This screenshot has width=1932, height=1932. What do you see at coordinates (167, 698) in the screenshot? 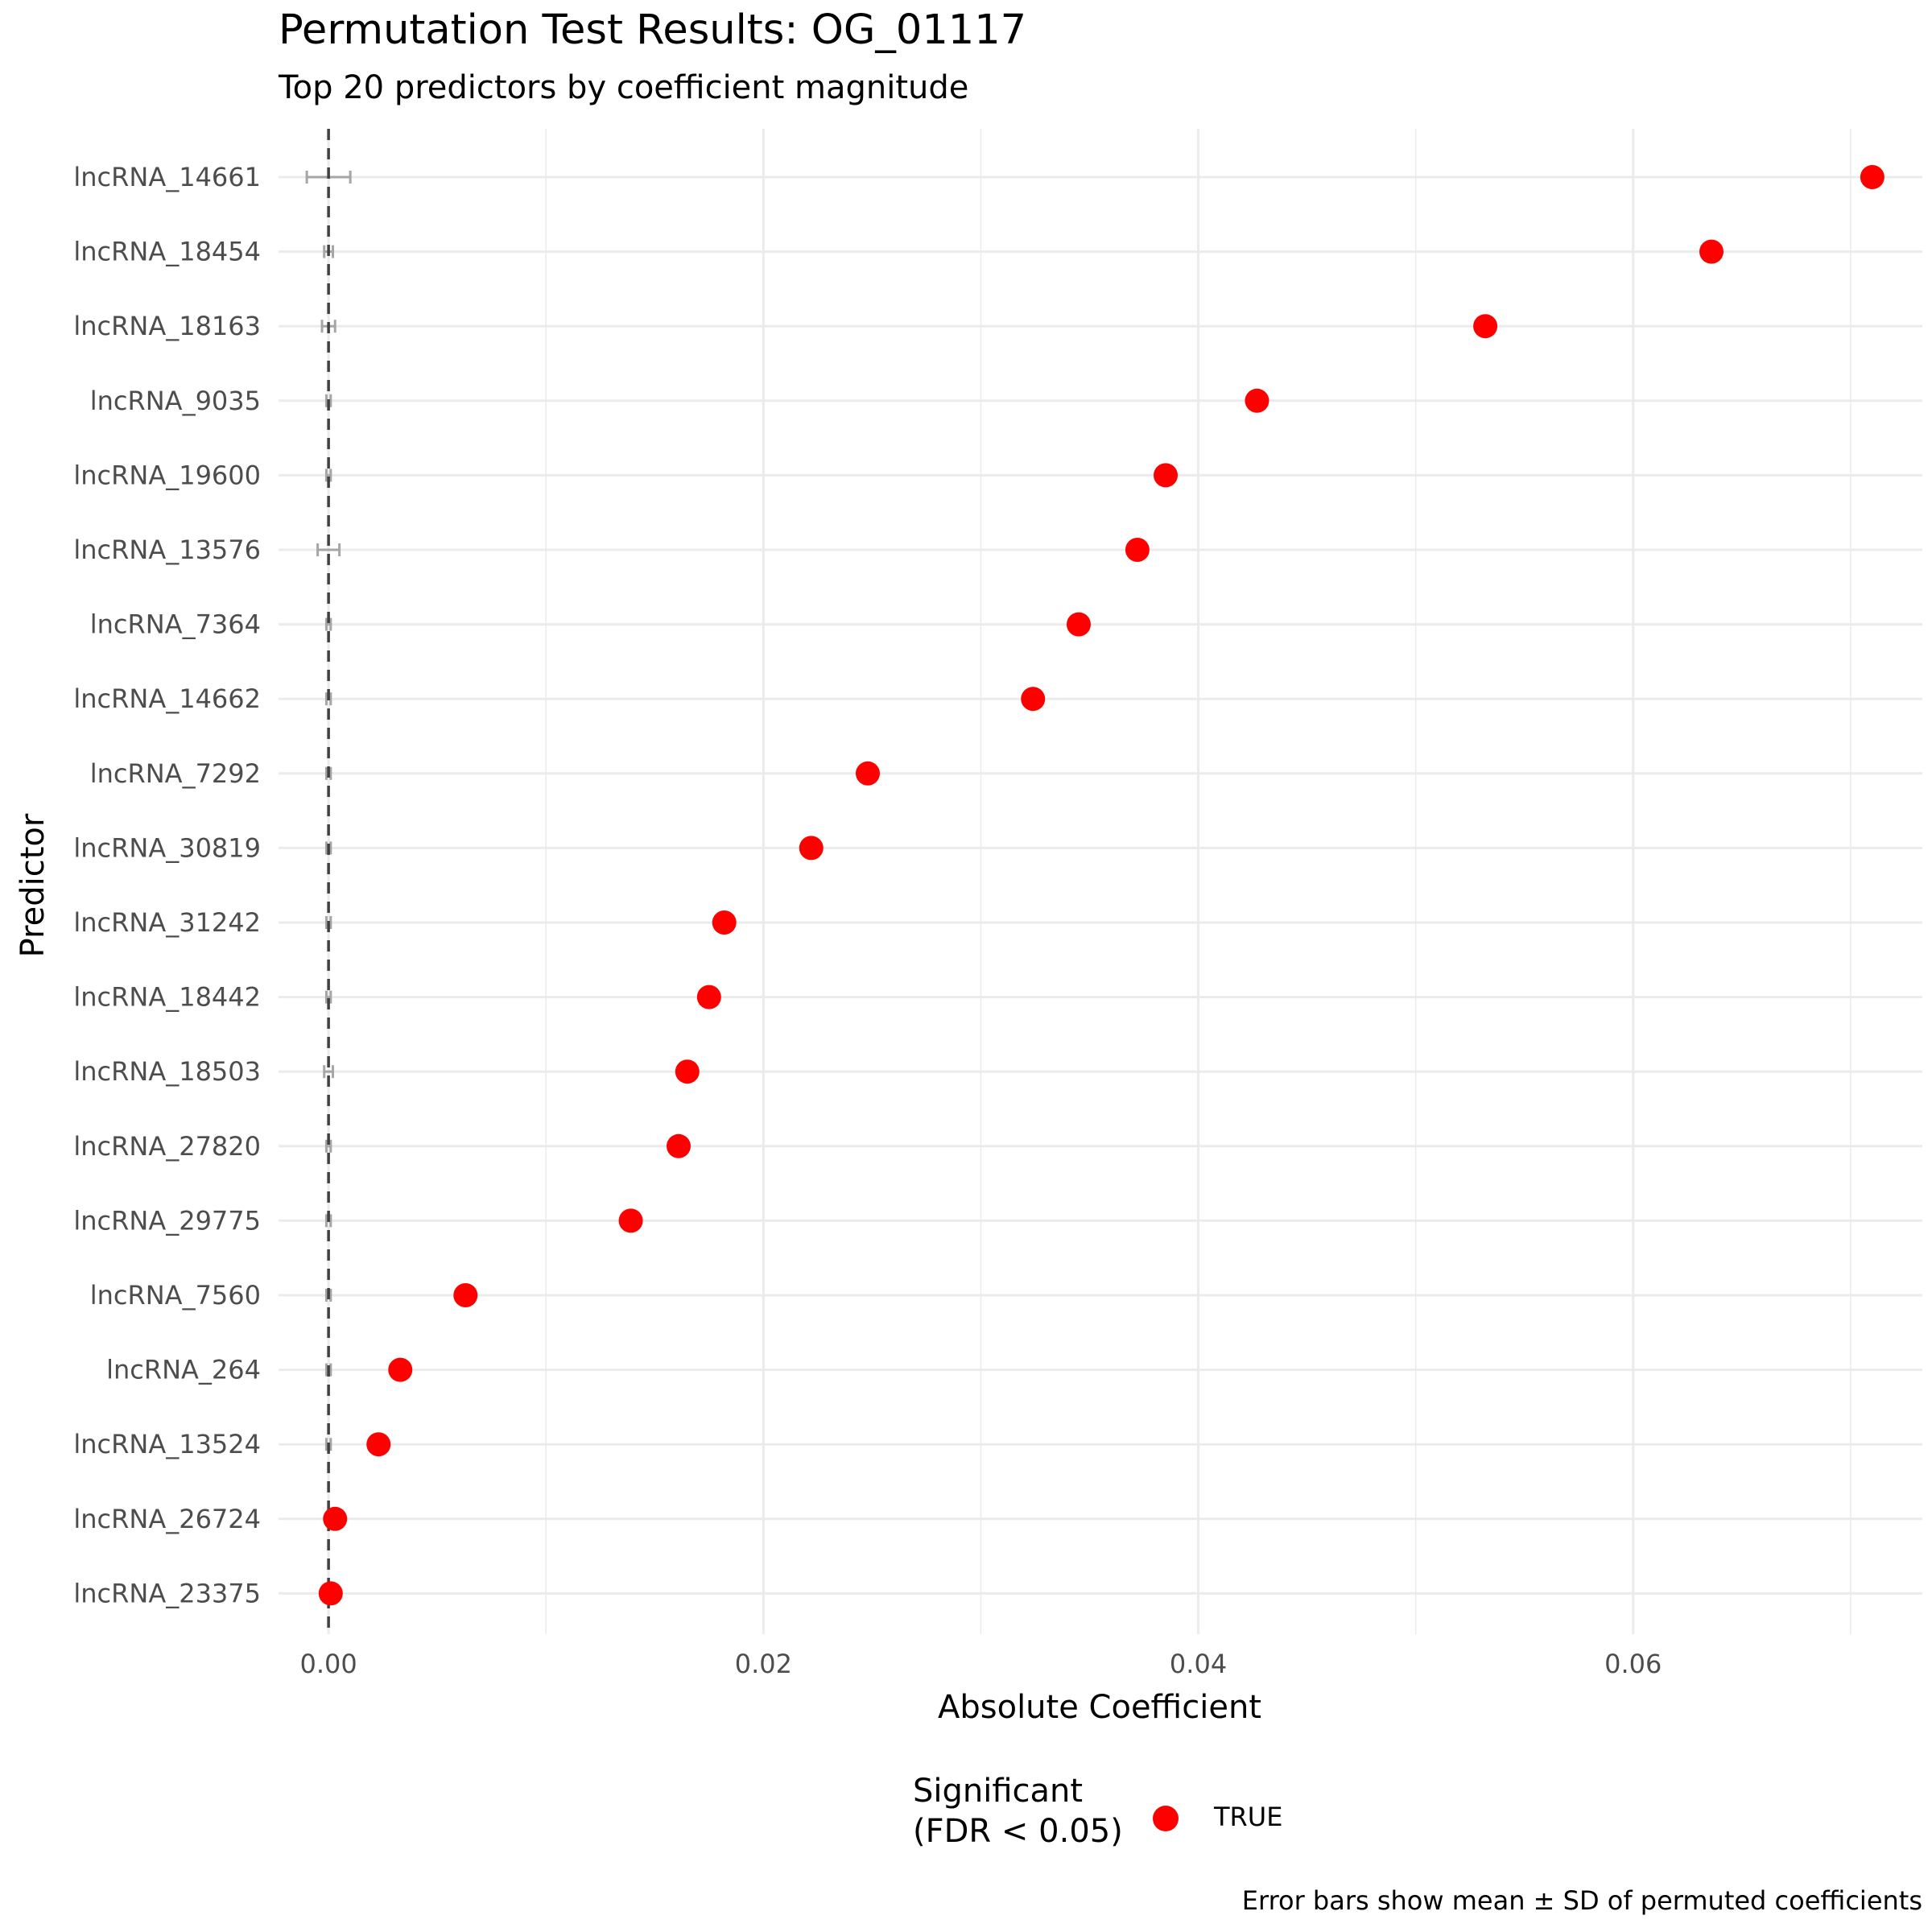
I see `y-tick-lncRNA_14662: lncRNA_14662` at bounding box center [167, 698].